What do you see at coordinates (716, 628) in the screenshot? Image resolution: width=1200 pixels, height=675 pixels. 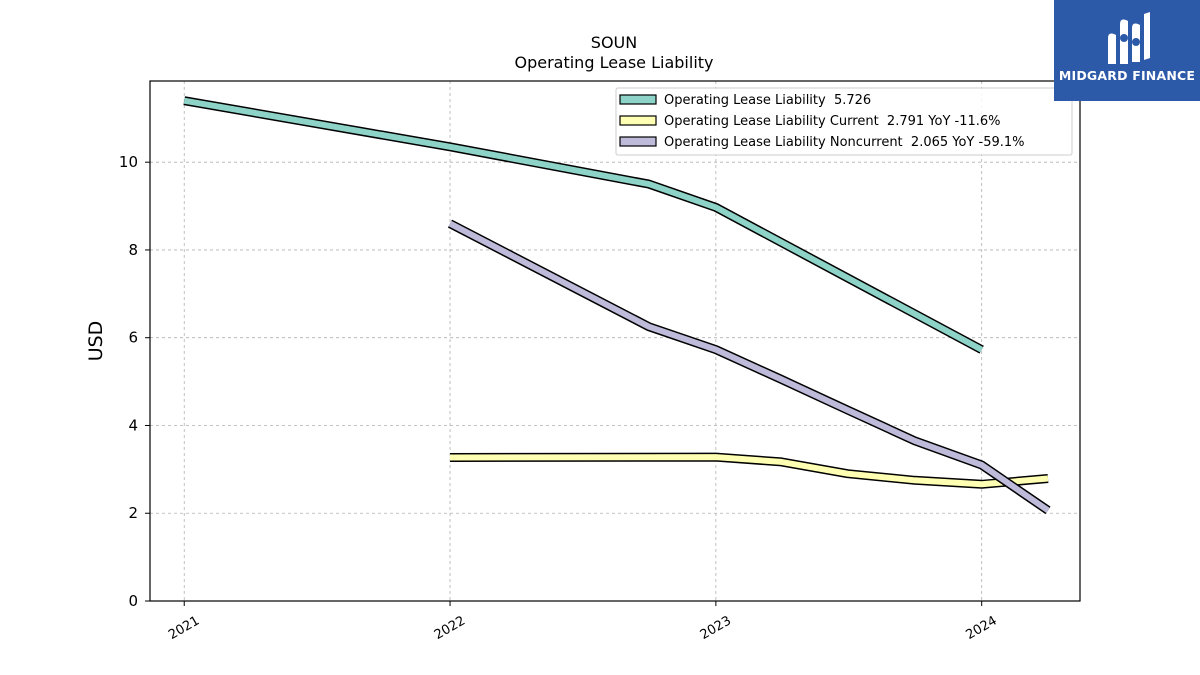 I see `x-tick-label: 2023` at bounding box center [716, 628].